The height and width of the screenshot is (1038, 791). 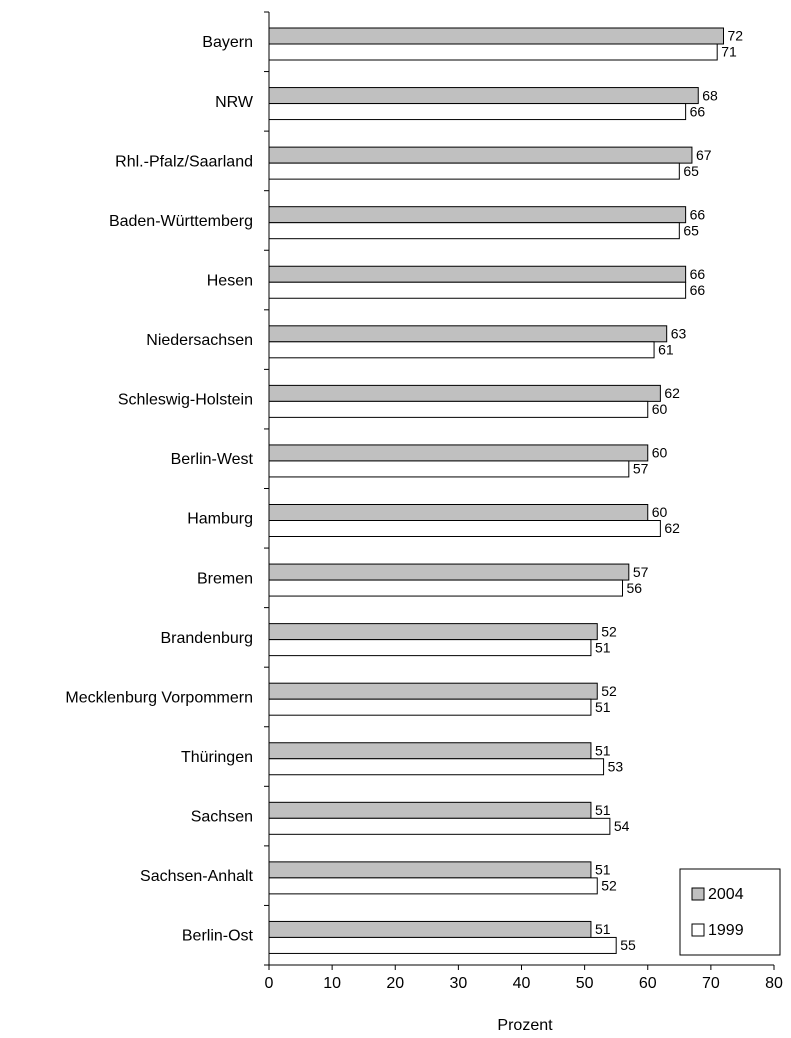 I want to click on legend-label: 2004, so click(x=726, y=894).